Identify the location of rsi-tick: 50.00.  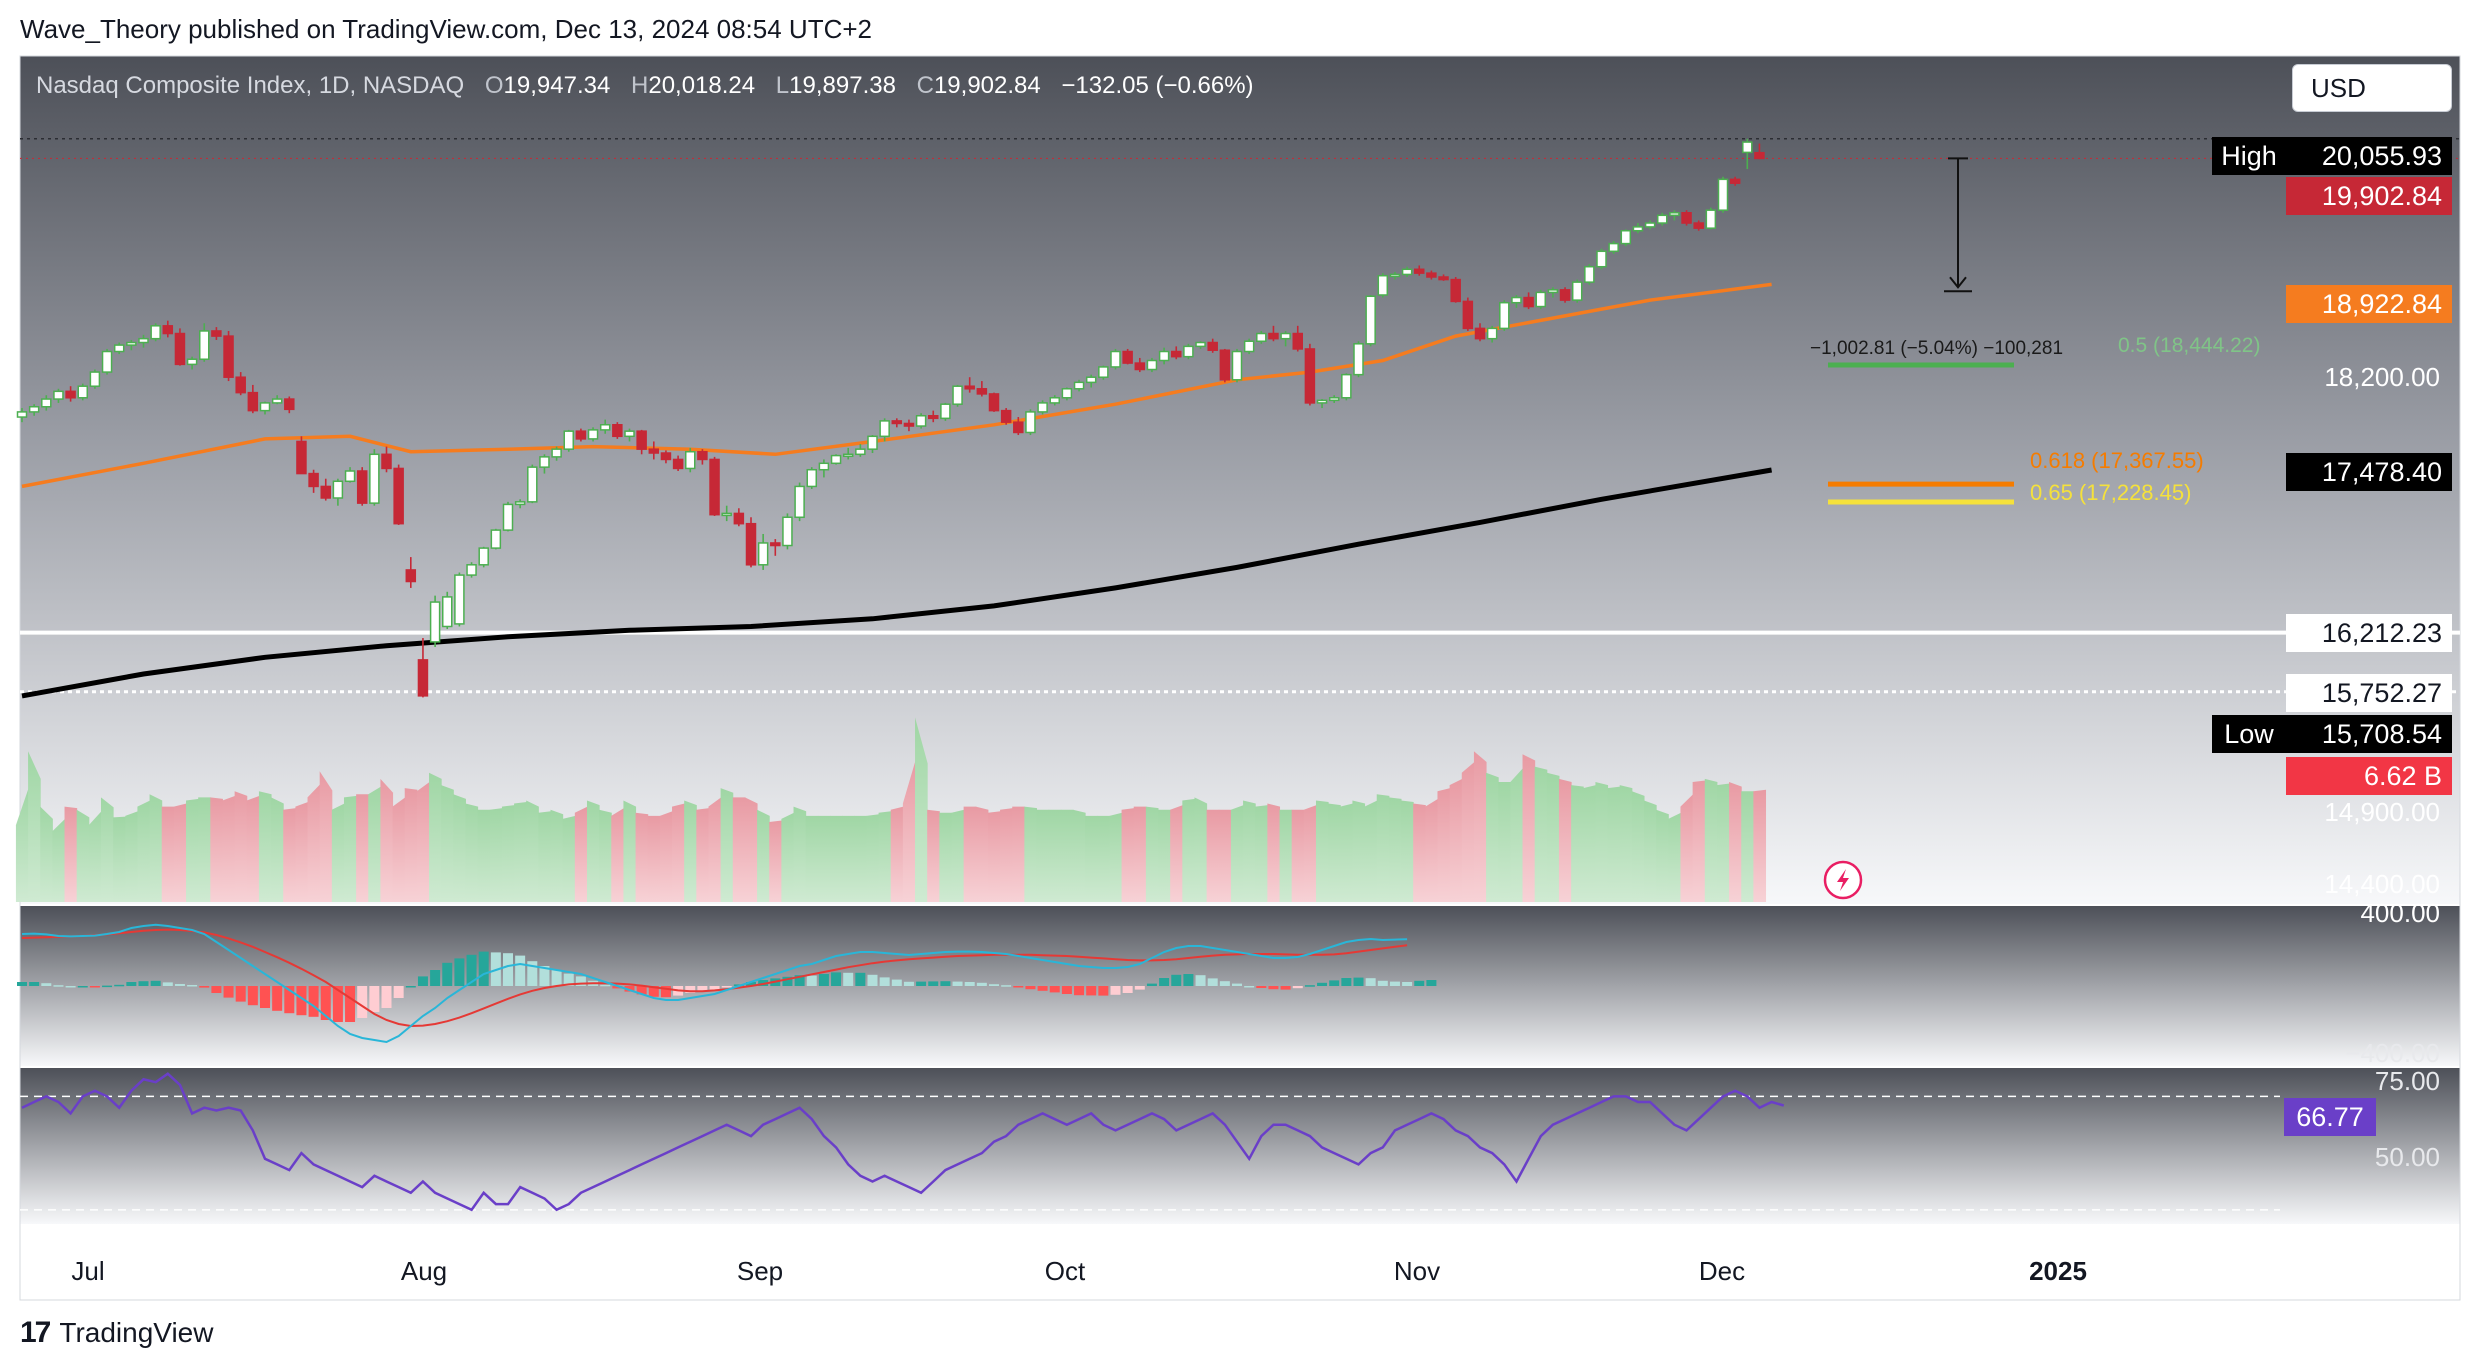
(2407, 1157).